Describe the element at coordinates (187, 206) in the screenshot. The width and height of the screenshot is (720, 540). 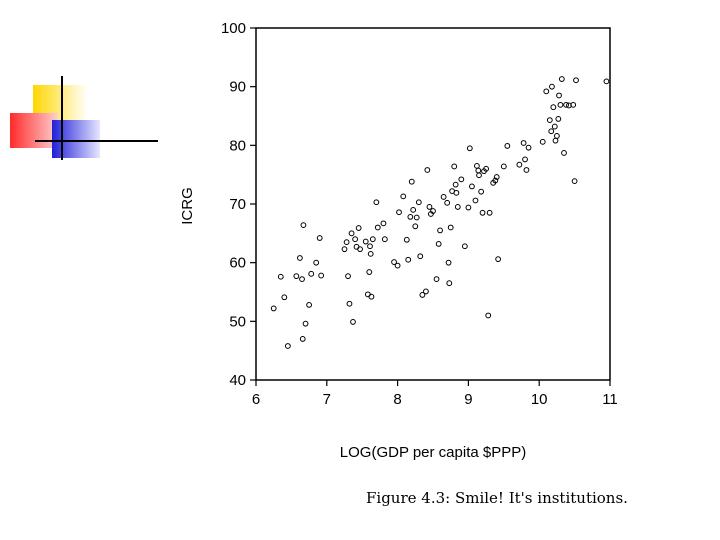
I see `y-axis-title: ICRG` at that location.